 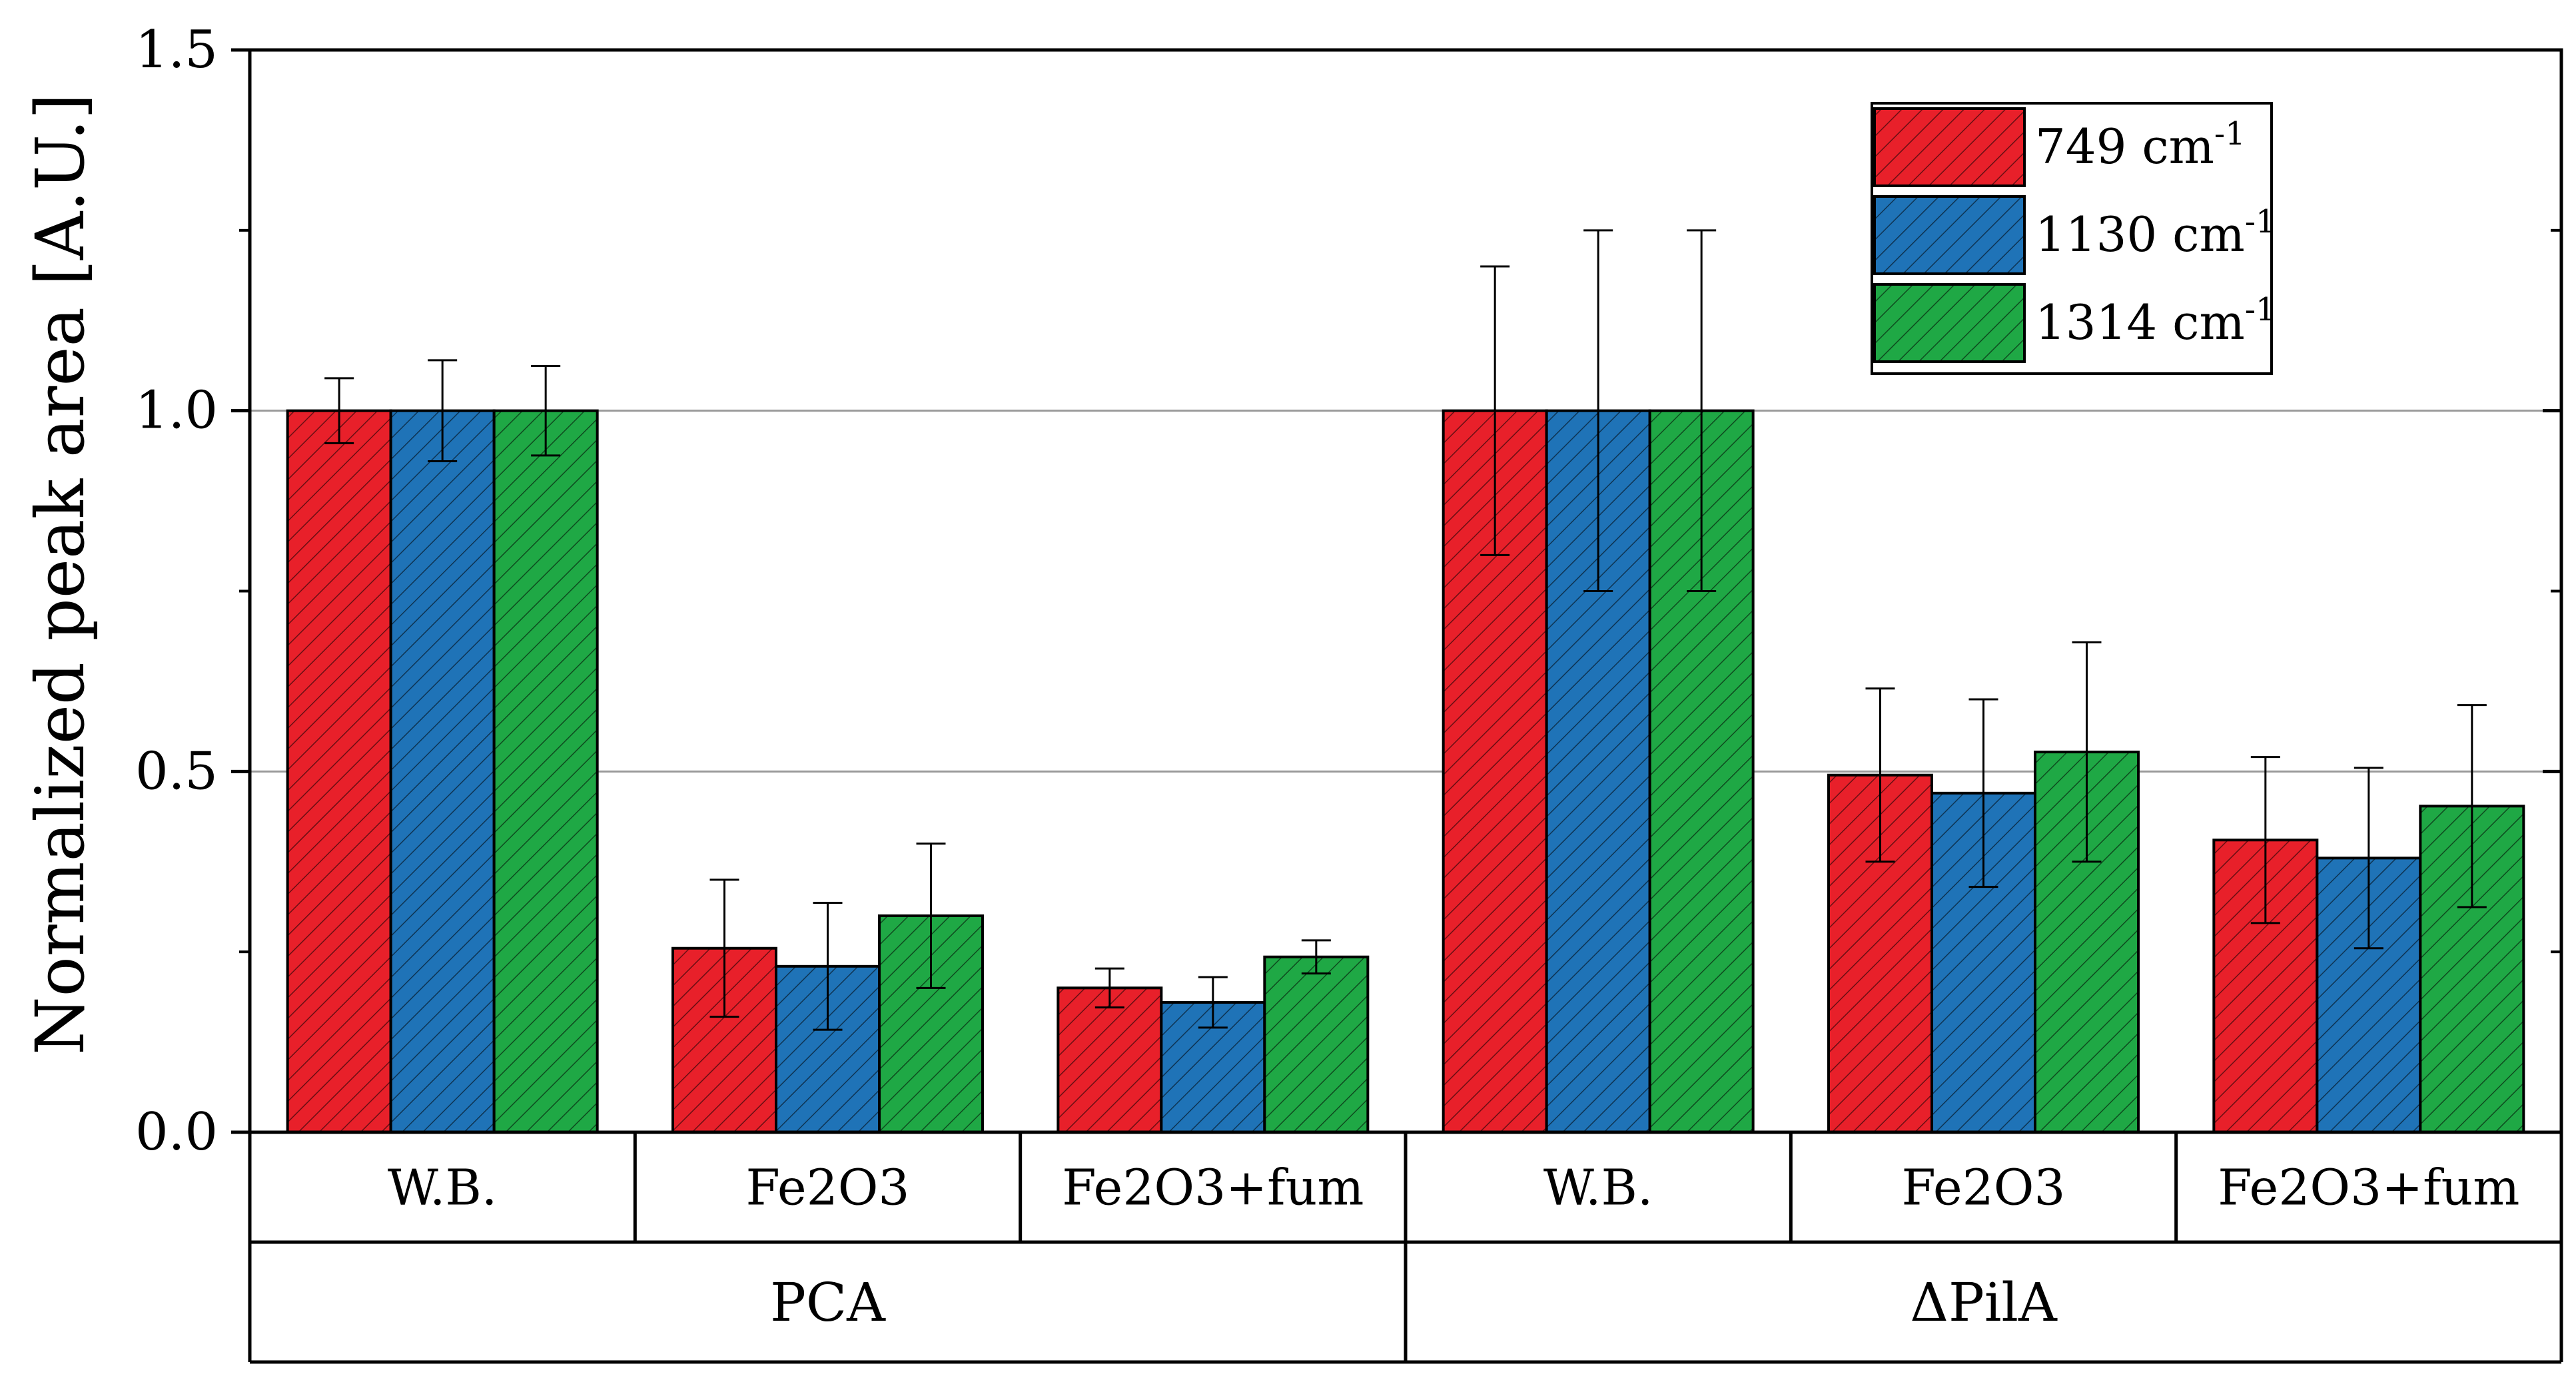 What do you see at coordinates (176, 411) in the screenshot?
I see `y-tick-label: 1.0` at bounding box center [176, 411].